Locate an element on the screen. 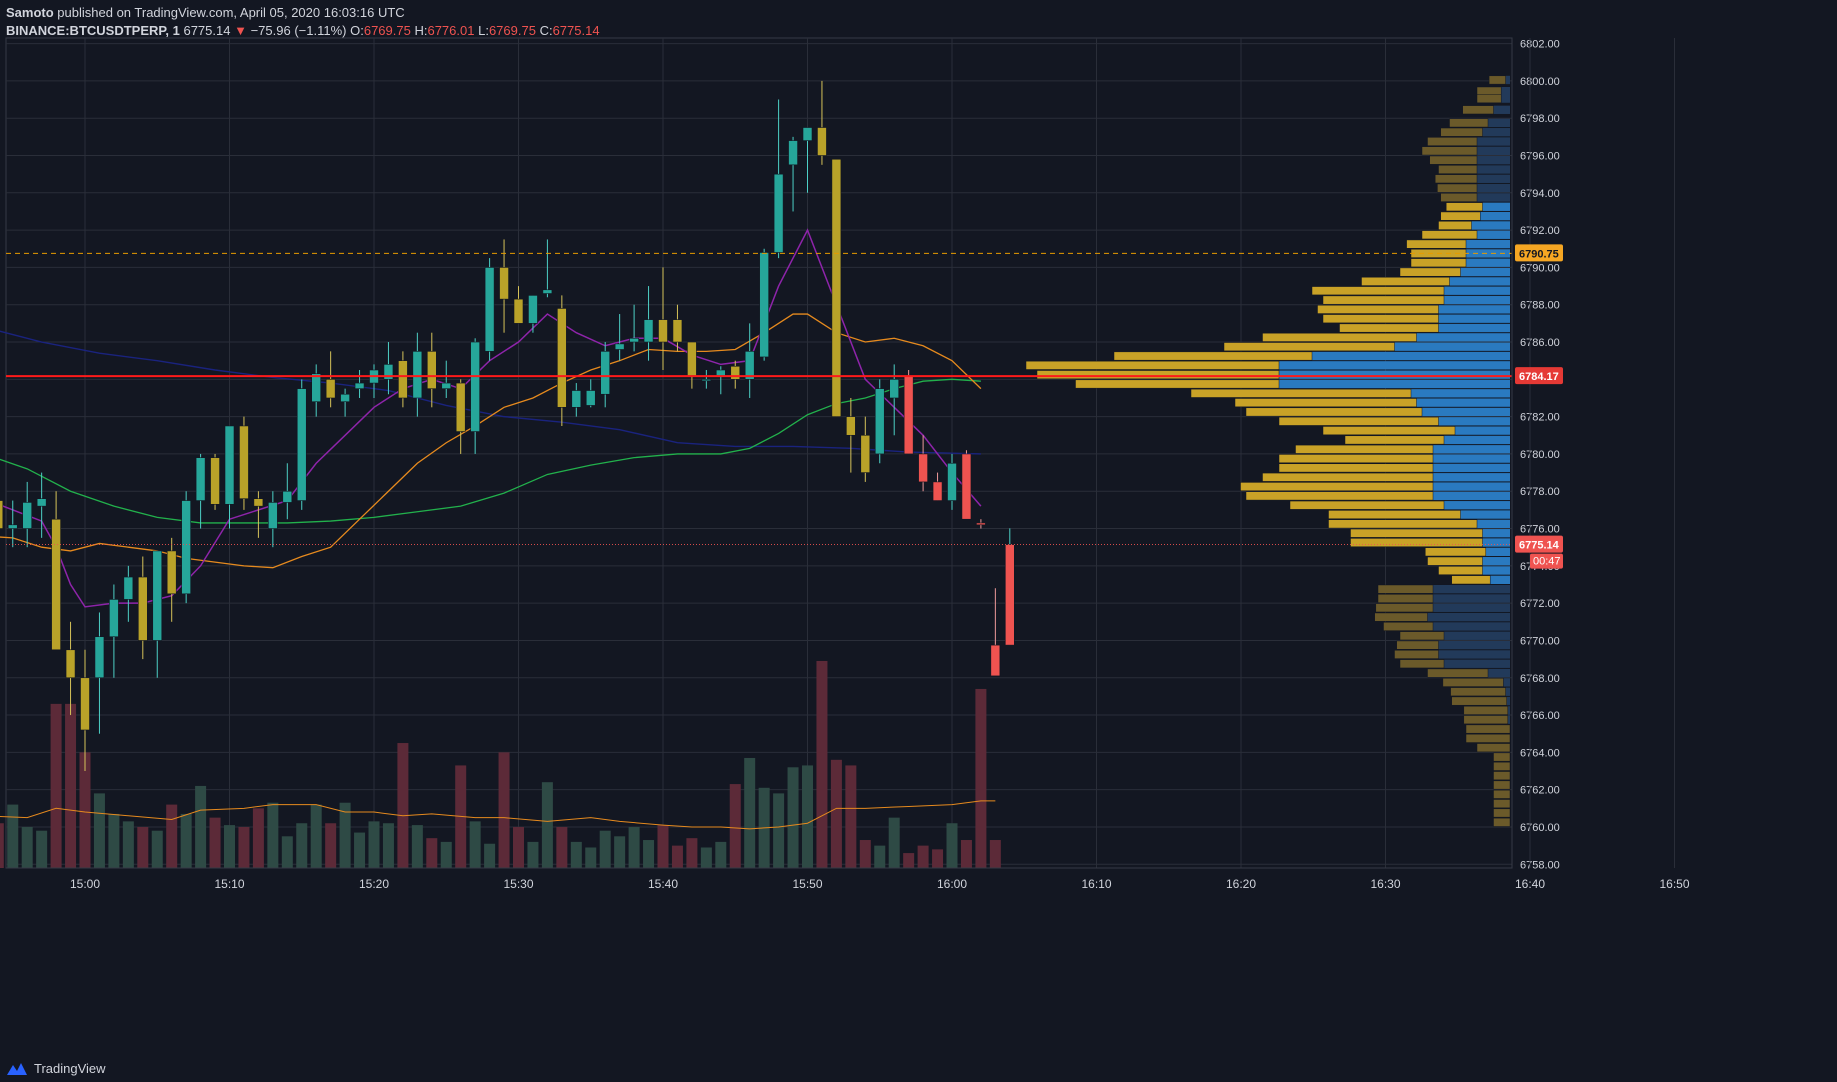  y-tick-label: 6772.00 is located at coordinates (1540, 604).